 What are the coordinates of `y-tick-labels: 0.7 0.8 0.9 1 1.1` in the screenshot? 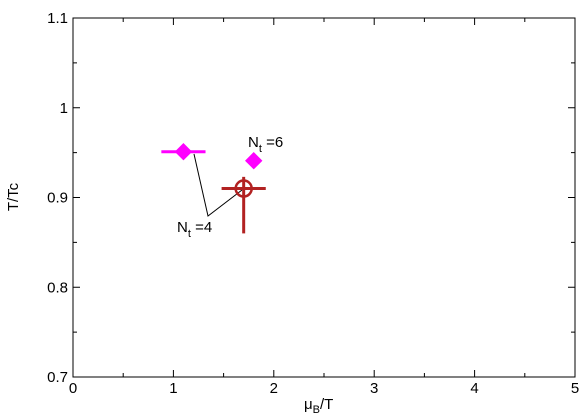 It's located at (57, 198).